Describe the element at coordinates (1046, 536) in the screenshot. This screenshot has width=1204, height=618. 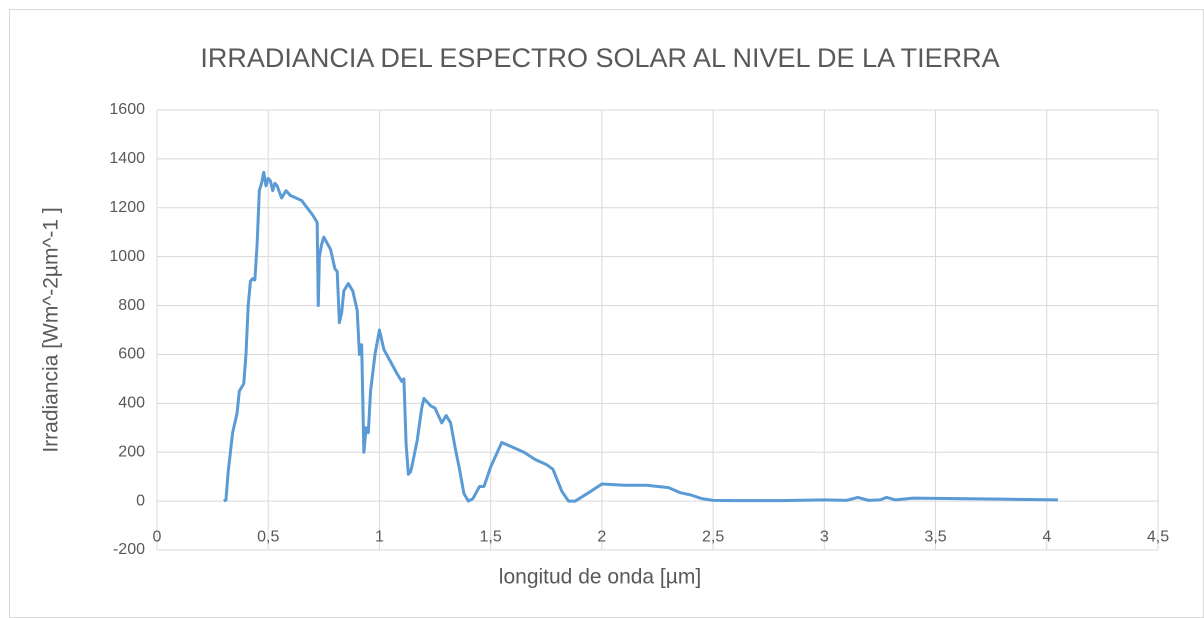
I see `x-tick-label: 4` at that location.